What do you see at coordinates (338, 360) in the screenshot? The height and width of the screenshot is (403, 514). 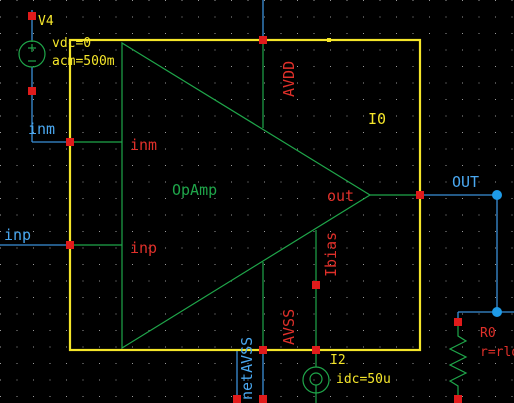 I see `i2-name: I2` at bounding box center [338, 360].